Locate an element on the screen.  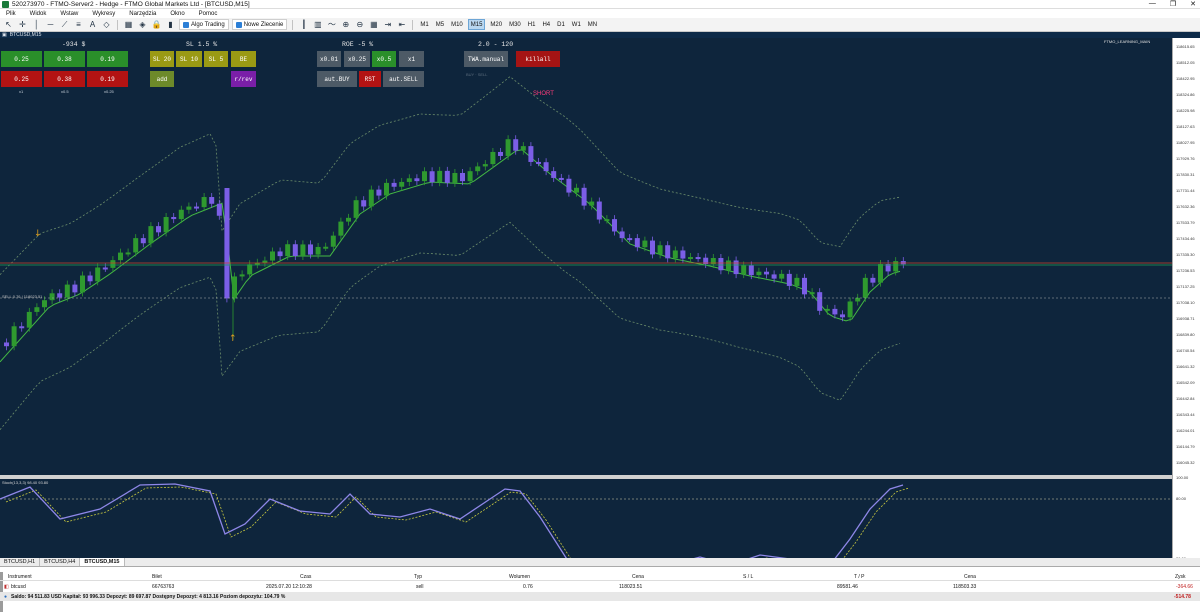
be-button: BE is located at coordinates (243, 59).